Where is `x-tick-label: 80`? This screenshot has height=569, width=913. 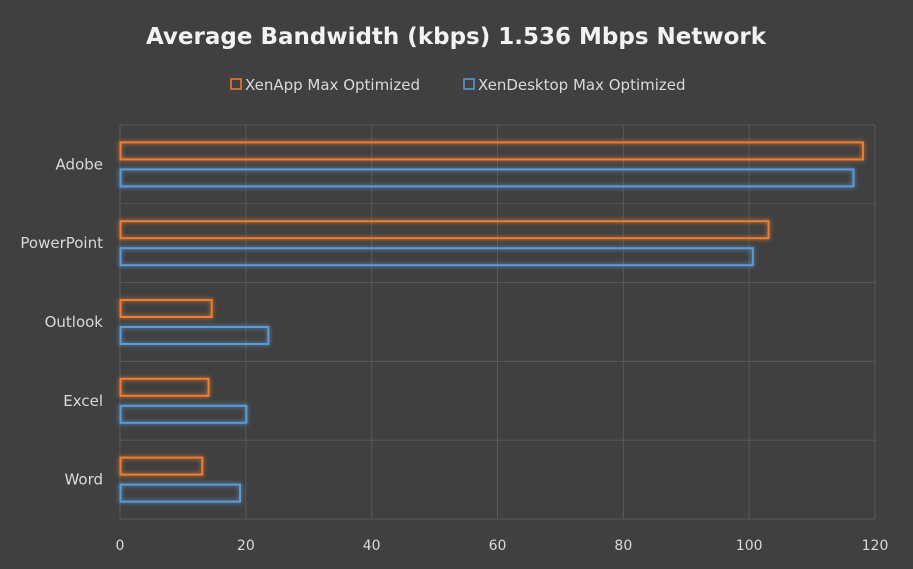 x-tick-label: 80 is located at coordinates (623, 546).